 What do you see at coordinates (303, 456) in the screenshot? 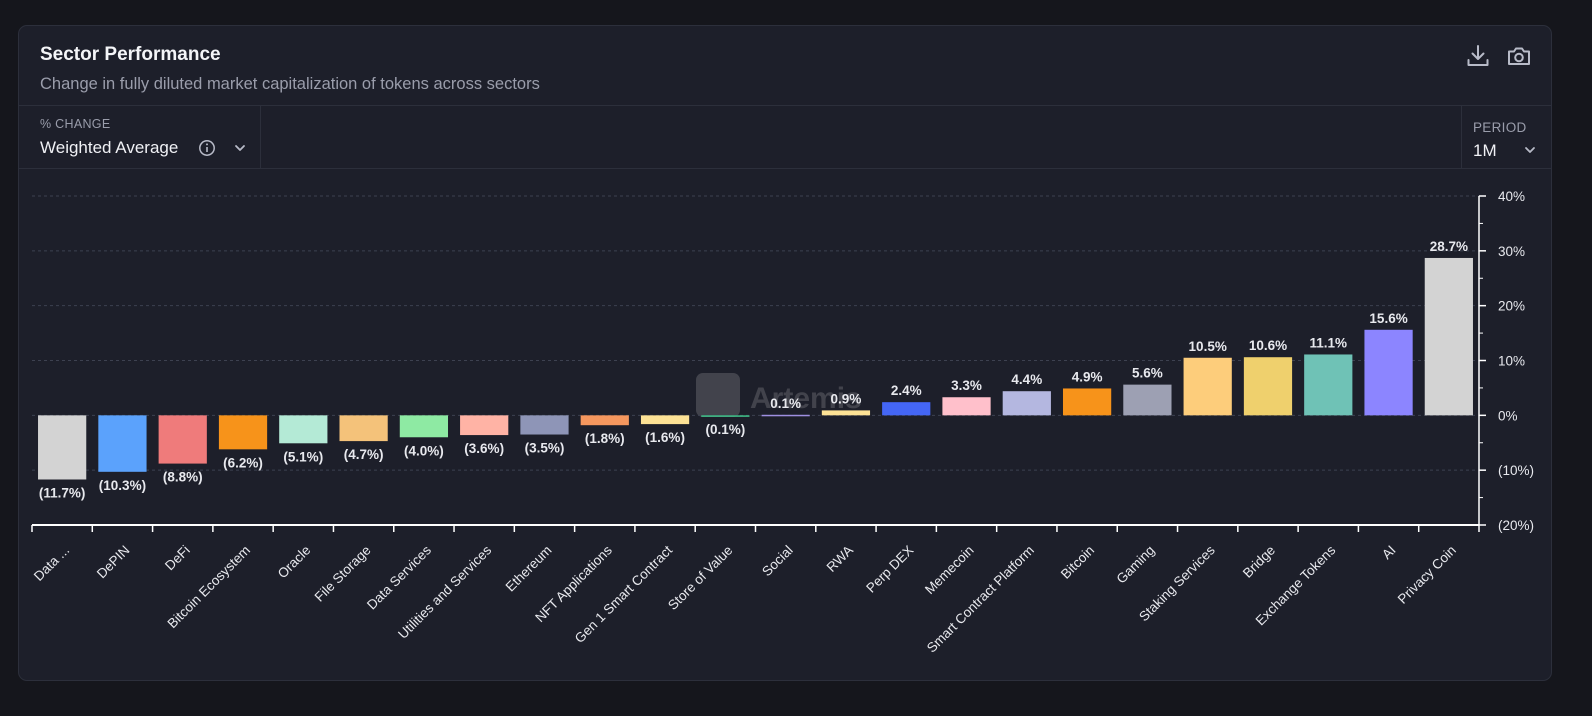
I see `data-label: (5.1%)` at bounding box center [303, 456].